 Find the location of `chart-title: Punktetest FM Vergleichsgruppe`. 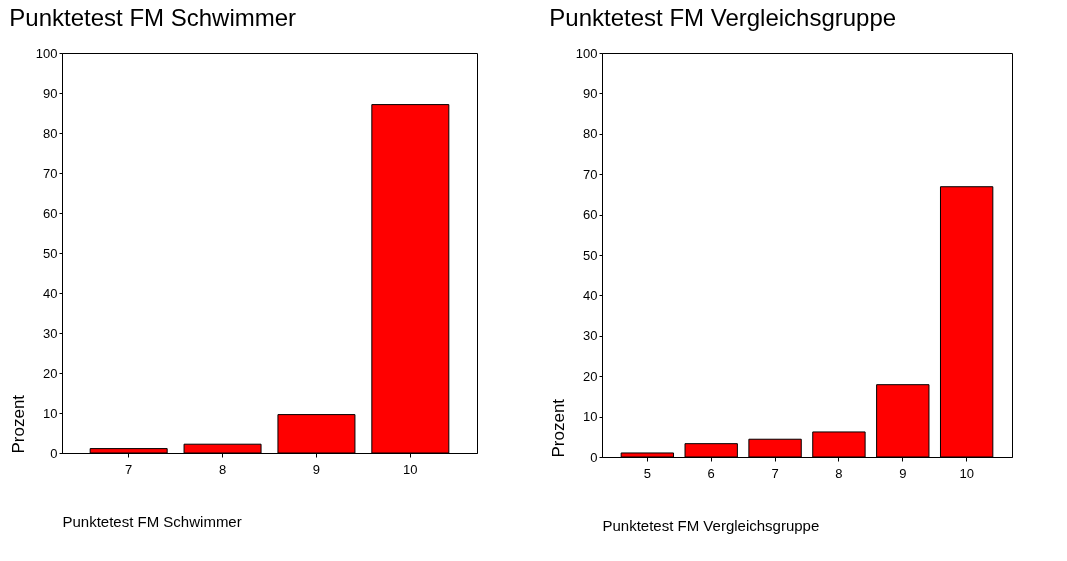

chart-title: Punktetest FM Vergleichsgruppe is located at coordinates (723, 17).